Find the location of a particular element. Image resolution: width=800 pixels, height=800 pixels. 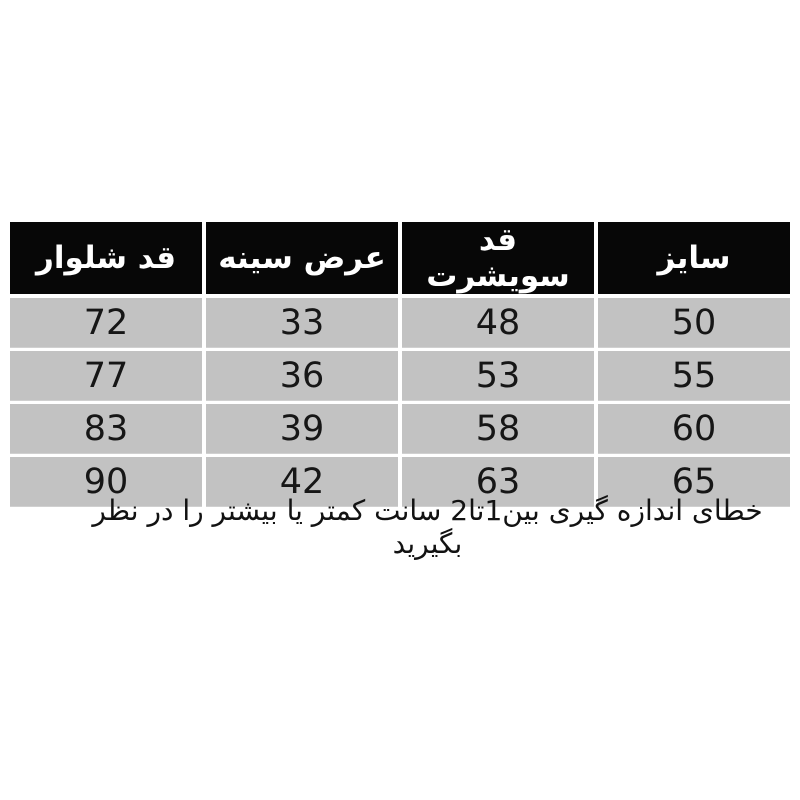

table-row: 50 48 33 72 is located at coordinates (400, 322).